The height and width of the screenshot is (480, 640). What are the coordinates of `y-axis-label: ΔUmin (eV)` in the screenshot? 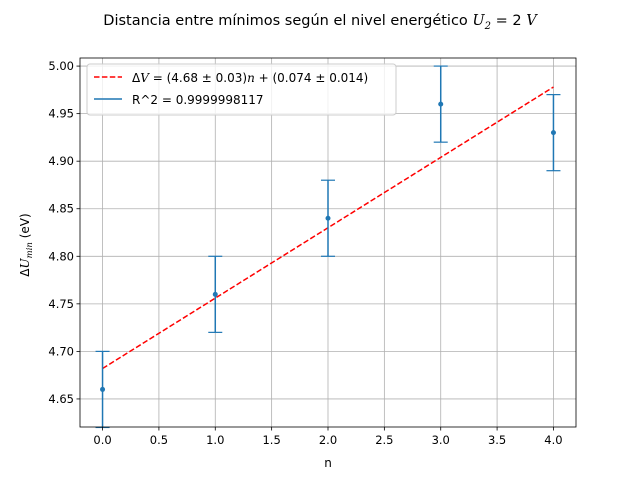 It's located at (26, 244).